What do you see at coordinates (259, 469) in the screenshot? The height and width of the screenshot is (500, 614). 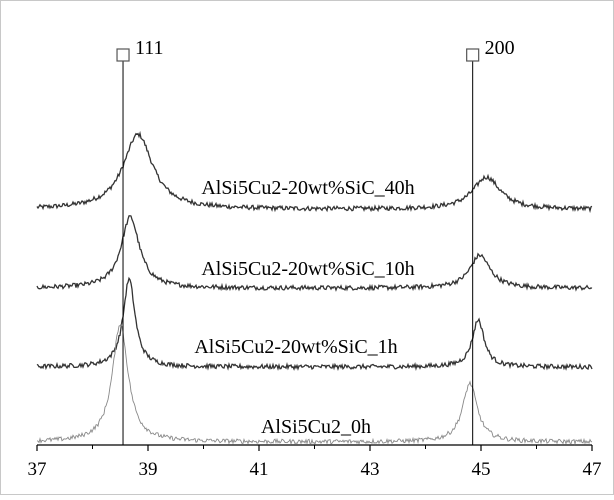 I see `x-tick-label-41: 41` at bounding box center [259, 469].